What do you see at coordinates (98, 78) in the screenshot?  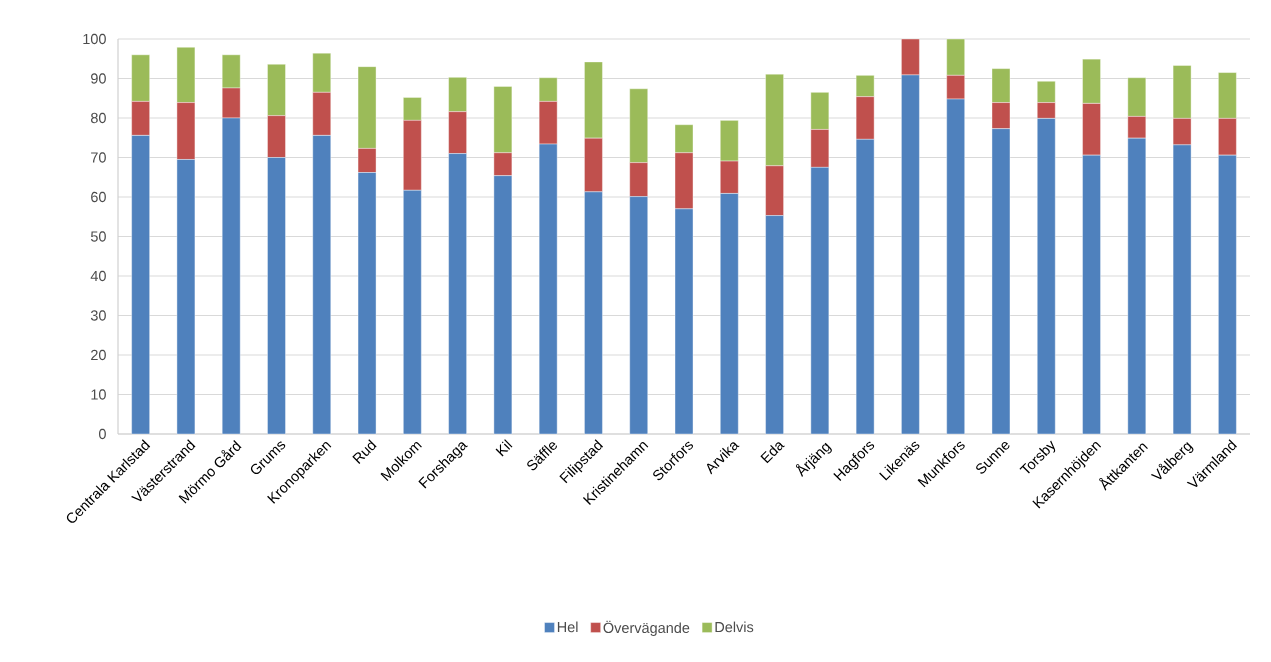 I see `y-tick-label: 90` at bounding box center [98, 78].